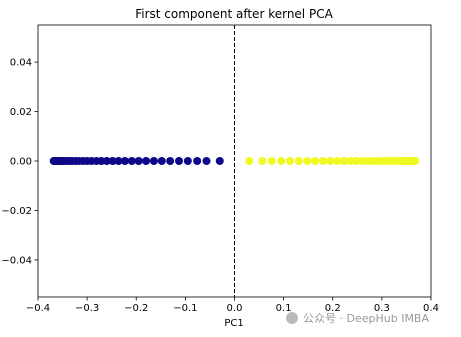 The image size is (461, 337). Describe the element at coordinates (21, 162) in the screenshot. I see `y-tick-label: 0.00` at that location.